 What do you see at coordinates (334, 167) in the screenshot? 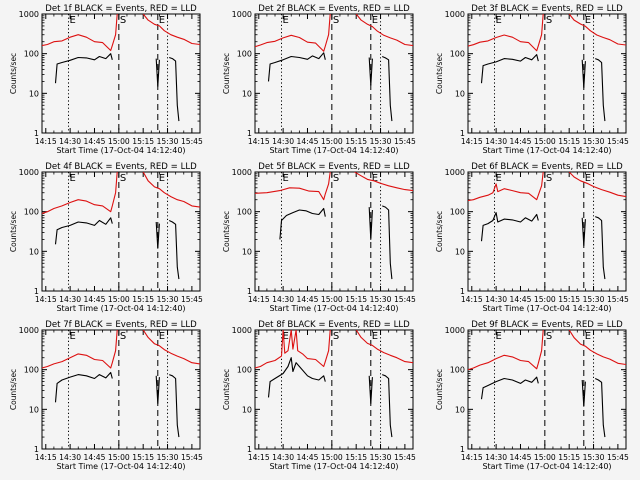
I see `chart-title: Det 5f BLACK = Events, RED = LLD` at bounding box center [334, 167].